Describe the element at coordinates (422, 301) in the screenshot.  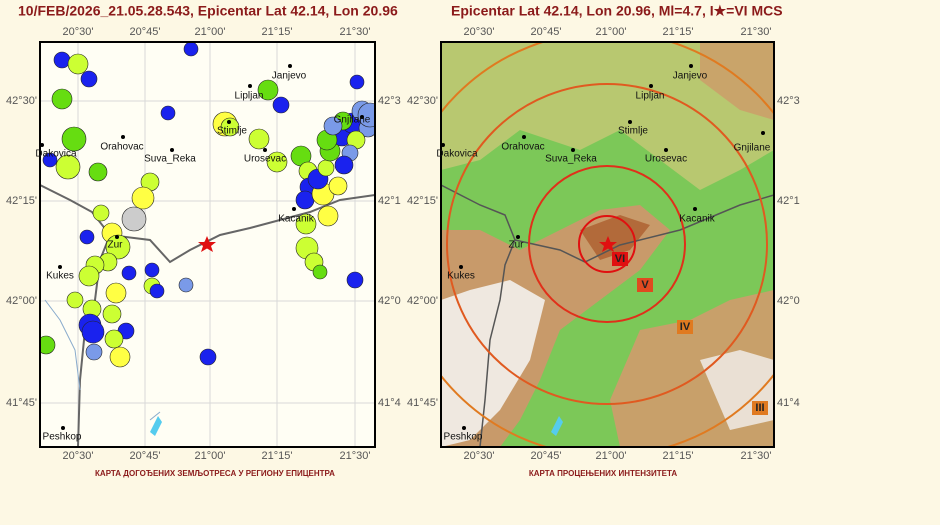
I see `y-tick-label: 42°00'` at that location.